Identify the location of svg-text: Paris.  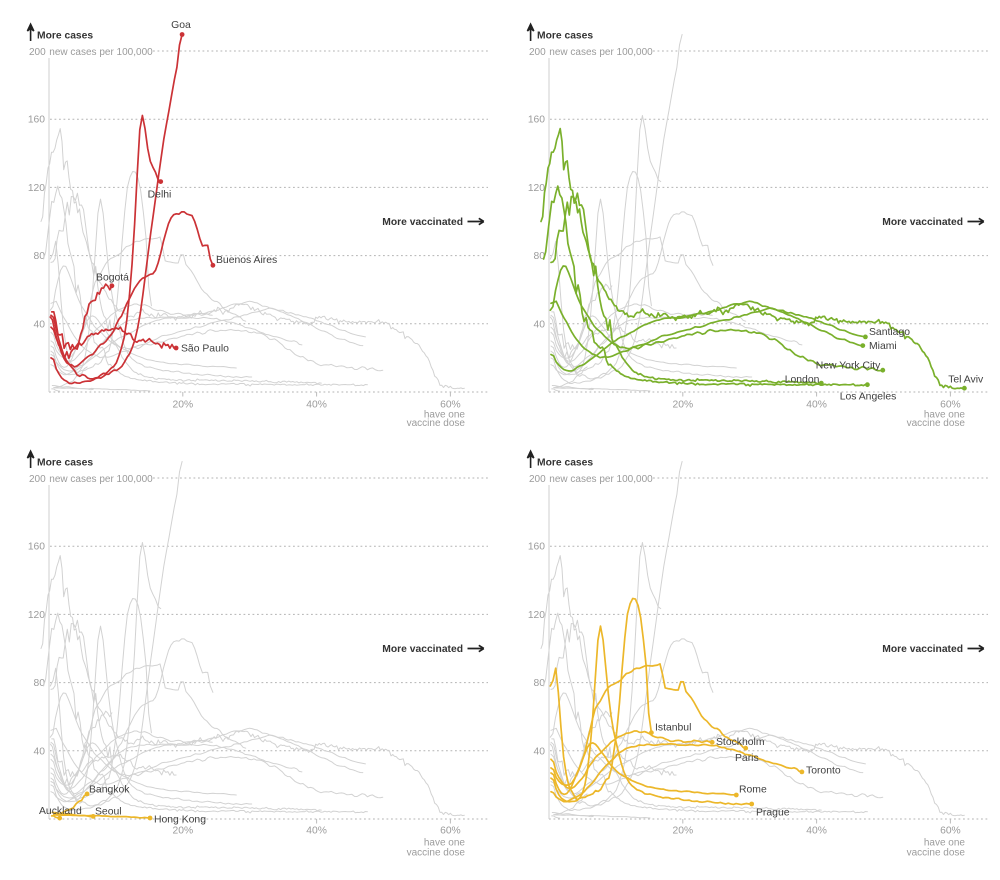
(747, 758).